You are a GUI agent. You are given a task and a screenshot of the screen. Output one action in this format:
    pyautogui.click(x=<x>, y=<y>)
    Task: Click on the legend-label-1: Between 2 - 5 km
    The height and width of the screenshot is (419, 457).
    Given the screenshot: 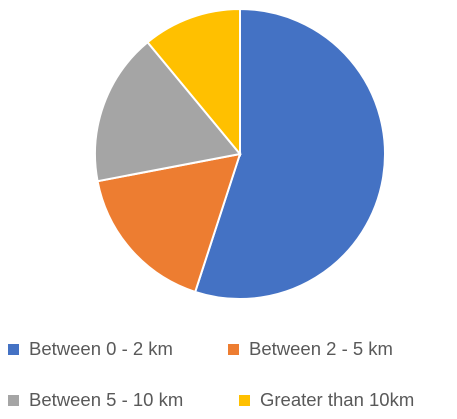 What is the action you would take?
    pyautogui.click(x=321, y=348)
    